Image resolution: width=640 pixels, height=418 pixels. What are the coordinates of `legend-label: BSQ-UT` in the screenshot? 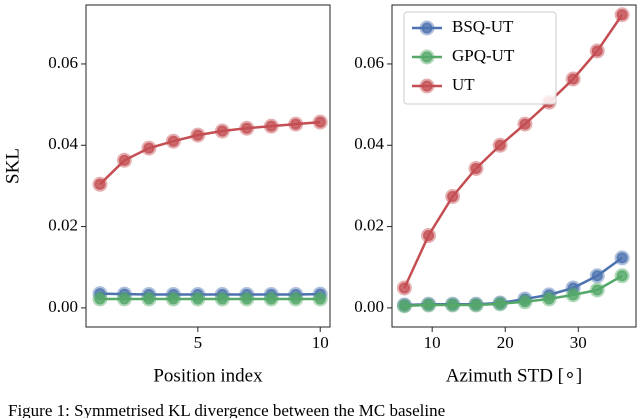 It's located at (483, 26).